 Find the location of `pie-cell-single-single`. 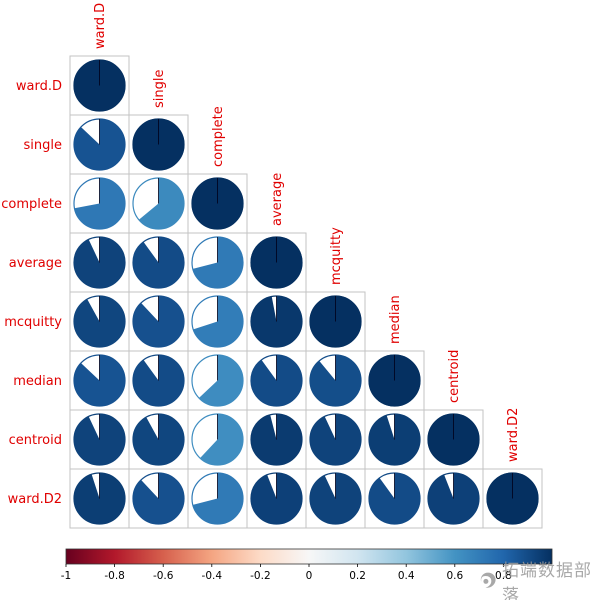

pie-cell-single-single is located at coordinates (158, 144).